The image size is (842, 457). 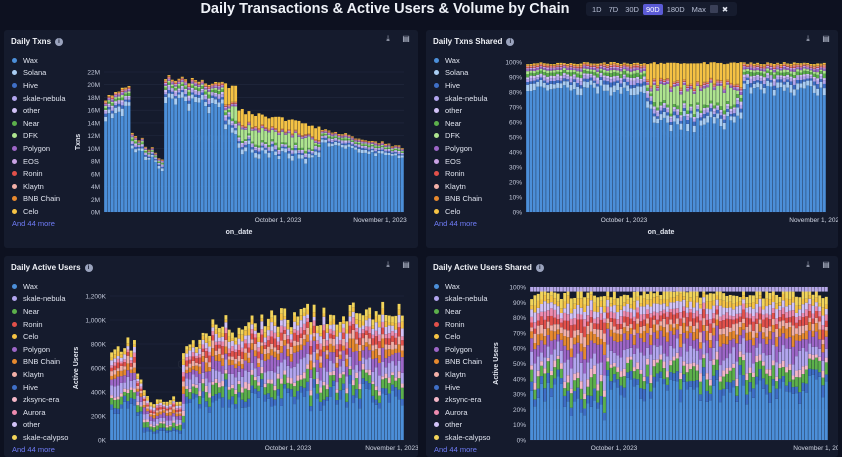 I want to click on range-90d-button: 90D, so click(x=652, y=9).